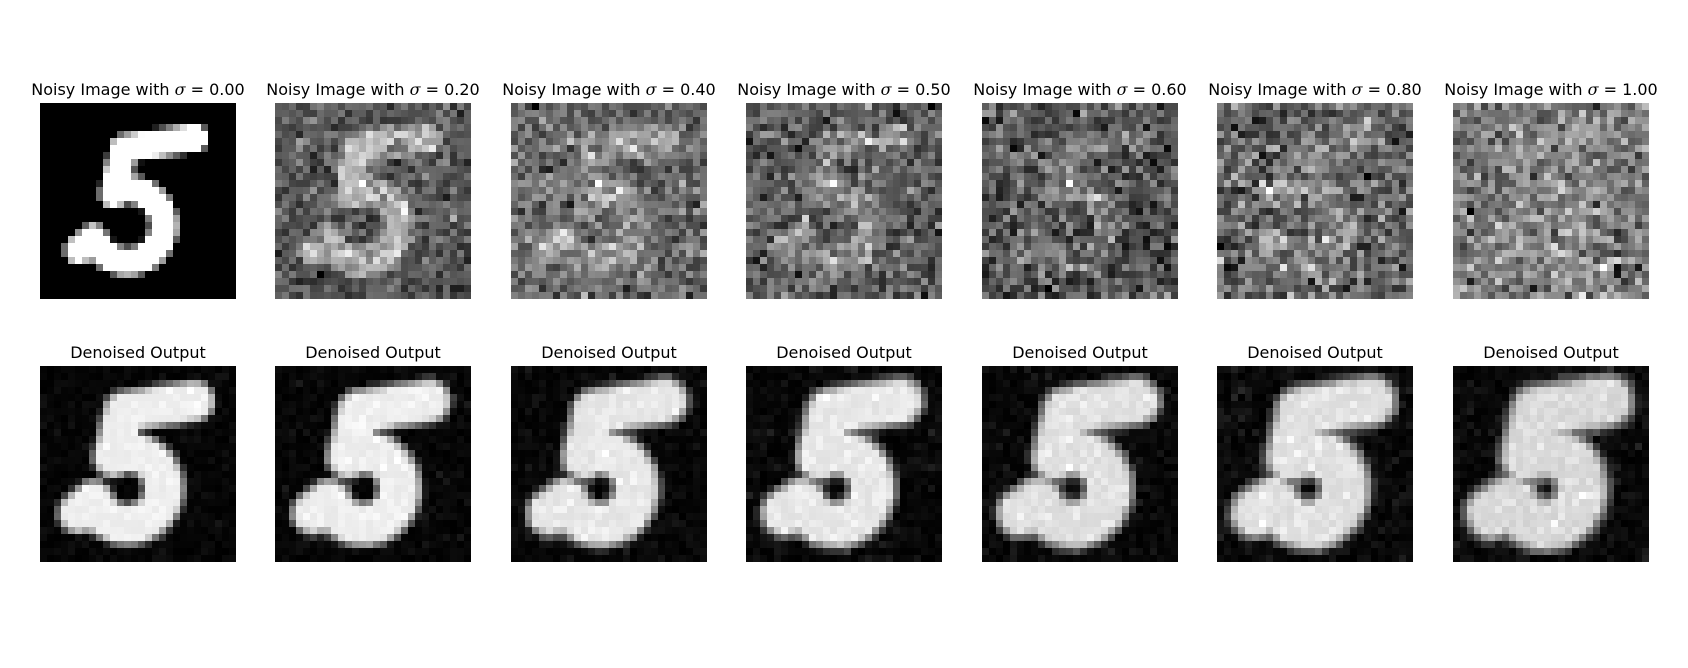 The width and height of the screenshot is (1688, 668). I want to click on noisy-panel-title: Noisy Image with σ = 0.20, so click(373, 89).